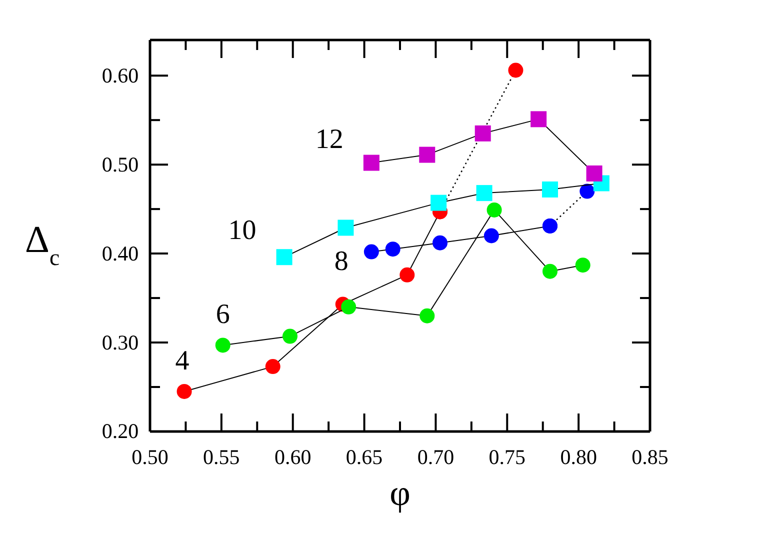 The width and height of the screenshot is (761, 542). What do you see at coordinates (400, 493) in the screenshot?
I see `x-axis-title: φ` at bounding box center [400, 493].